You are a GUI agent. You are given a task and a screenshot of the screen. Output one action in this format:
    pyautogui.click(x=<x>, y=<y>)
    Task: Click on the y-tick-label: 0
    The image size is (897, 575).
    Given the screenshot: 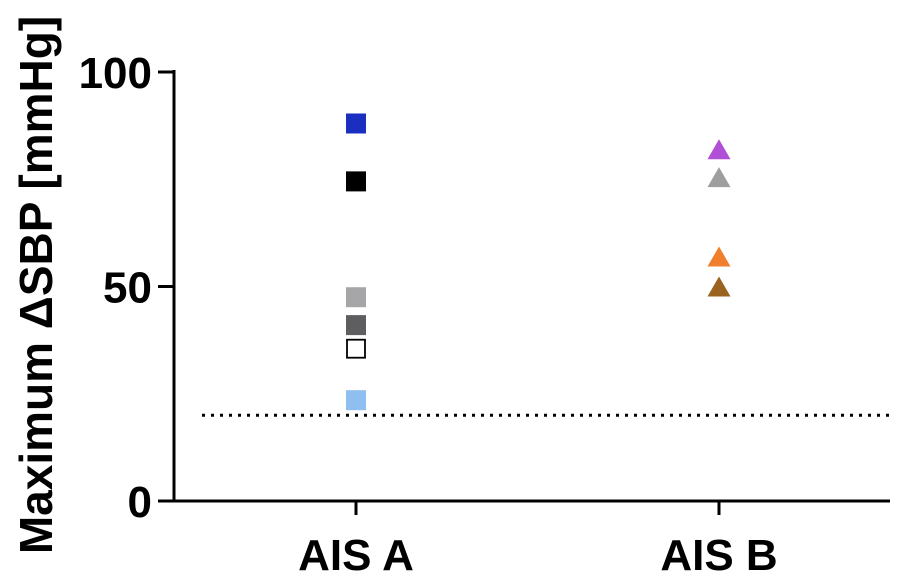 What is the action you would take?
    pyautogui.click(x=140, y=502)
    